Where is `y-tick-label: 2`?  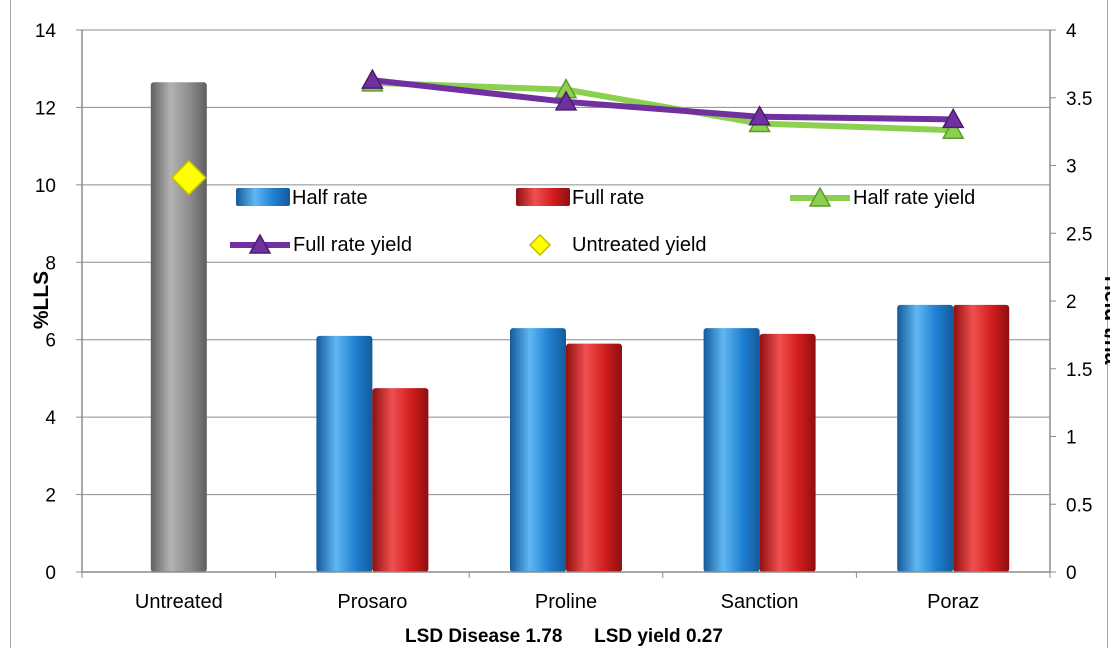
y-tick-label: 2 is located at coordinates (50, 496).